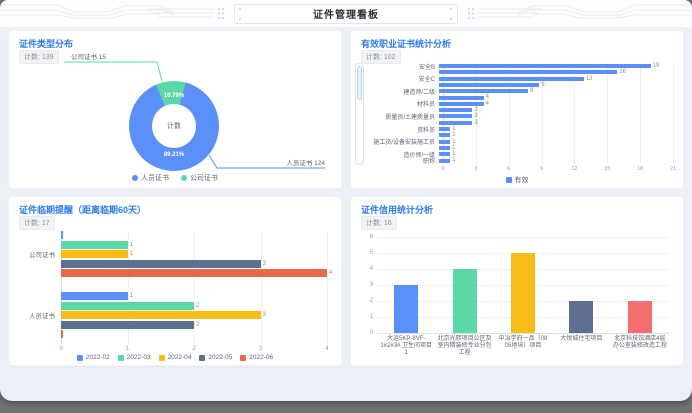  I want to click on legend-label: 公司证书, so click(204, 178).